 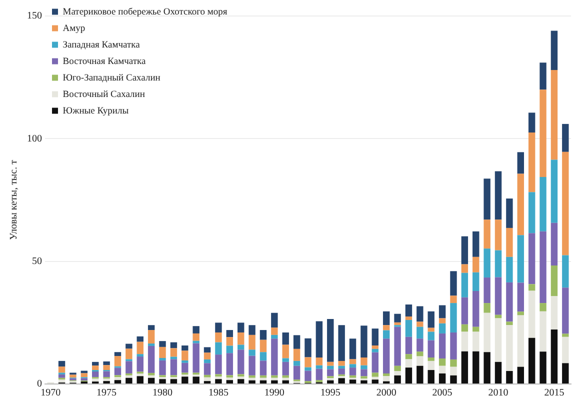 What do you see at coordinates (111, 78) in the screenshot?
I see `legend-label: Юго-Западный Сахалин` at bounding box center [111, 78].